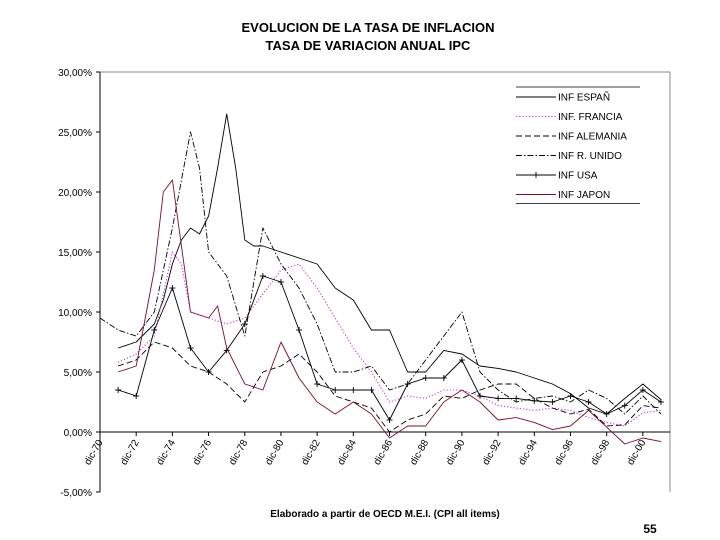 This screenshot has width=720, height=540. Describe the element at coordinates (238, 452) in the screenshot. I see `x-tick-label: dic-78` at that location.